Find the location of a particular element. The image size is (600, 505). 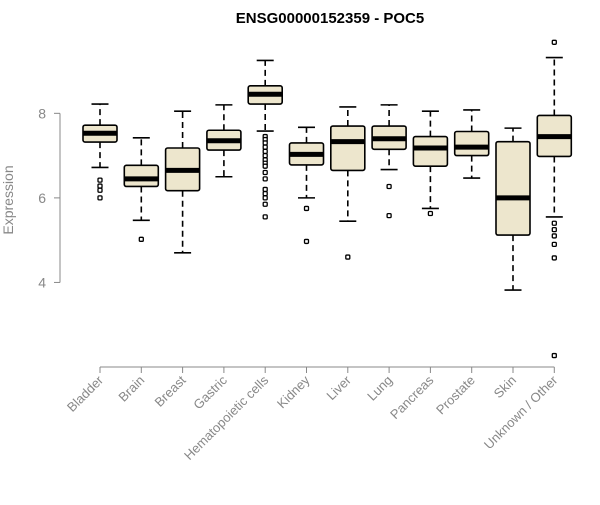

x-tick-label: Unknown / Other is located at coordinates (521, 412).